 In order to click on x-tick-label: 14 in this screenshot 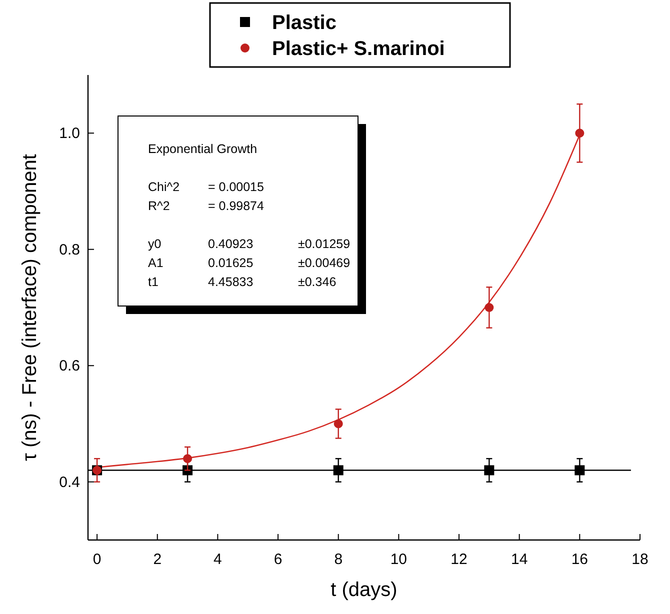, I will do `click(519, 559)`.